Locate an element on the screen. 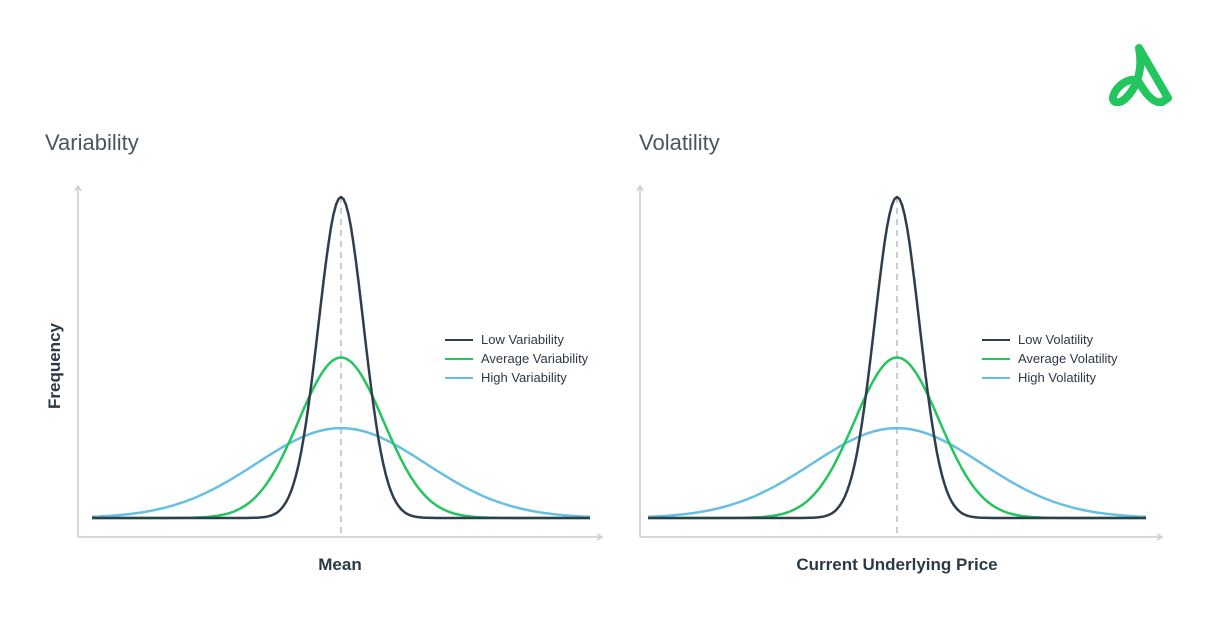  legend-item-high: High Variability is located at coordinates (516, 377).